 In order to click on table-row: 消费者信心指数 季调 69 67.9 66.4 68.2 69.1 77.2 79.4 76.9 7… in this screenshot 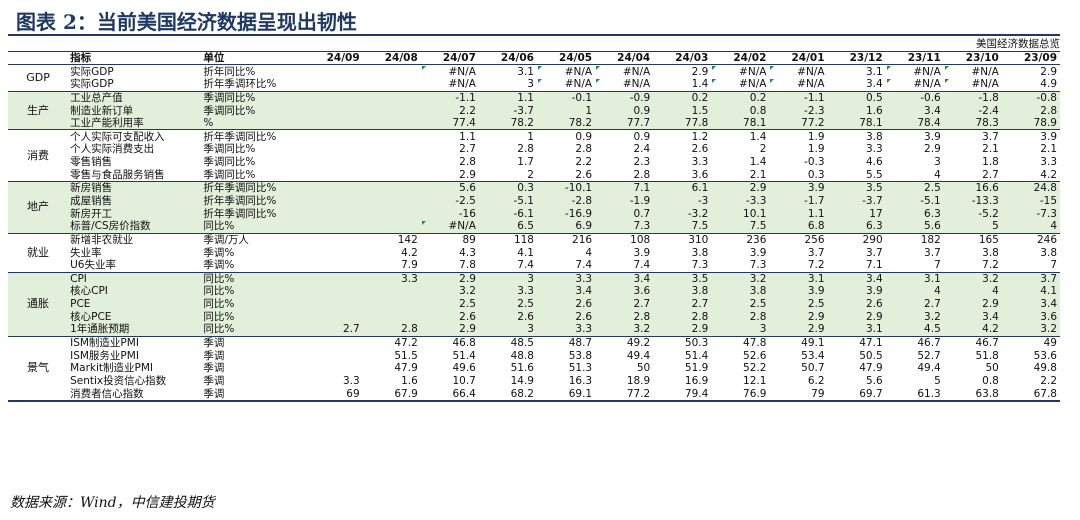, I will do `click(534, 394)`.